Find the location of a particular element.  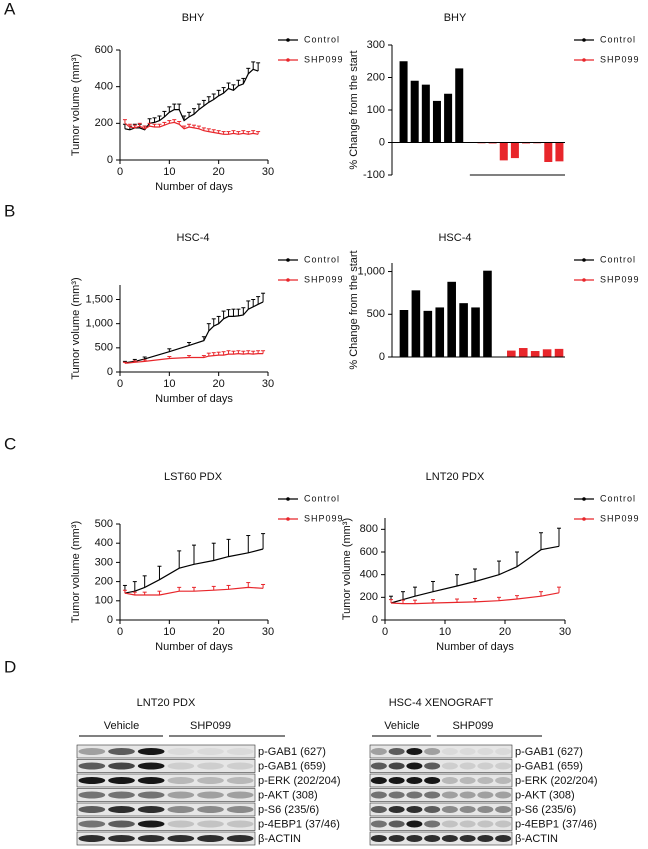

y-tick-label: 300 is located at coordinates (376, 45).